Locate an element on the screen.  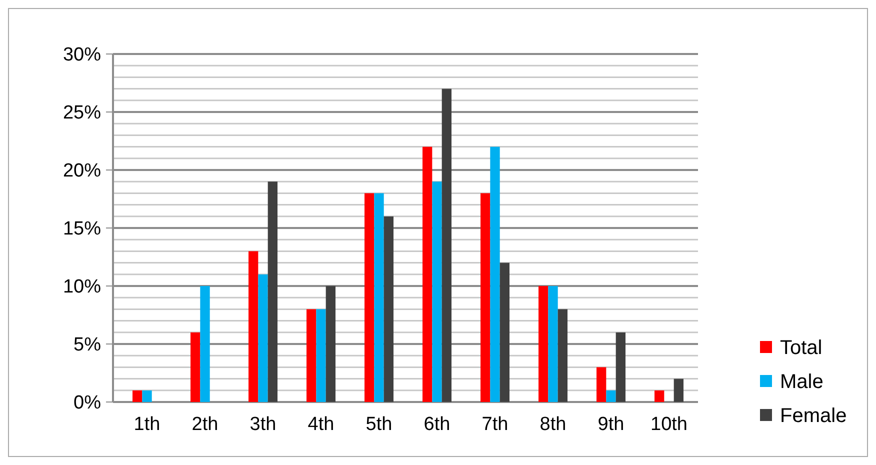
y-tick-label: 10% is located at coordinates (82, 287).